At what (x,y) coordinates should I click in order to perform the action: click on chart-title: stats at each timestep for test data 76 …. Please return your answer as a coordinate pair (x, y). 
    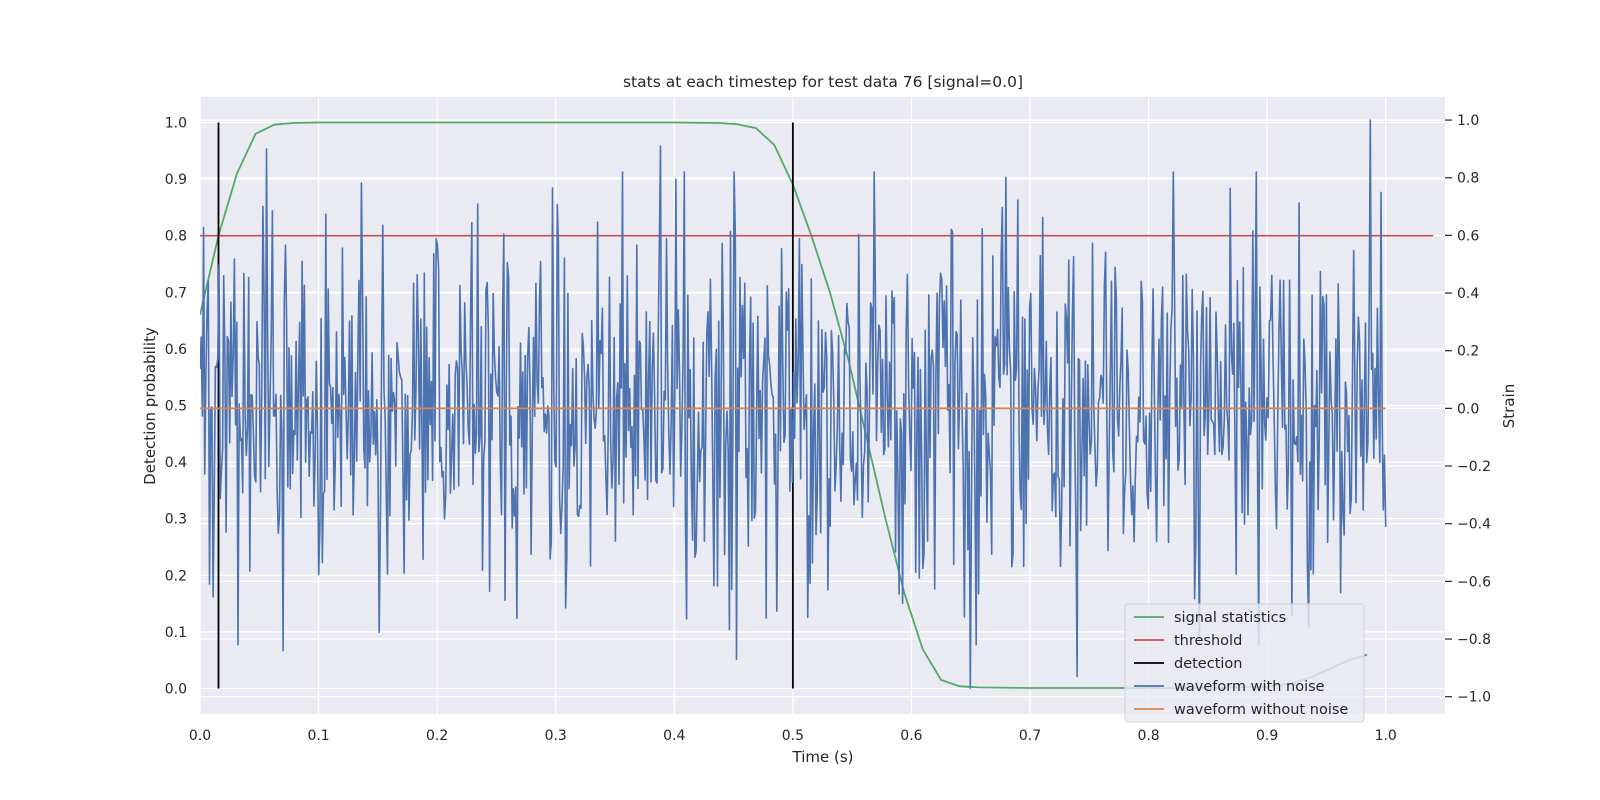
    Looking at the image, I should click on (823, 82).